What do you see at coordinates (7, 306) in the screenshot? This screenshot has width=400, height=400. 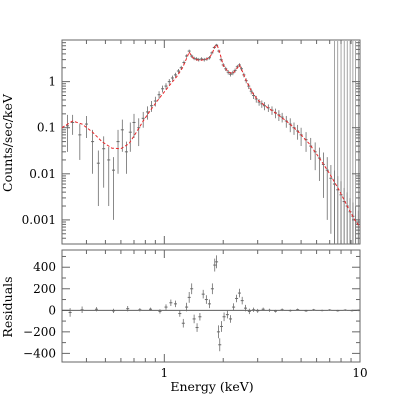 I see `residuals-y-axis-label: Residuals` at bounding box center [7, 306].